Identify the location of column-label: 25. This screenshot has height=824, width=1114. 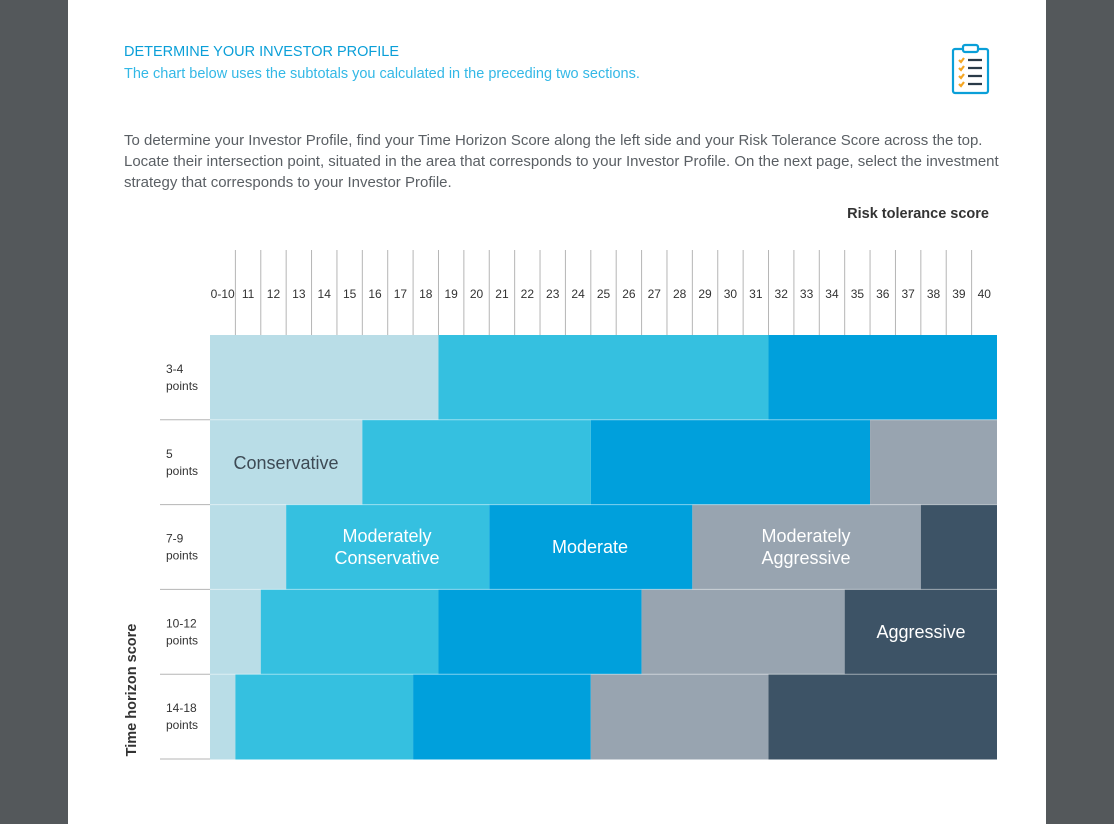
(604, 294).